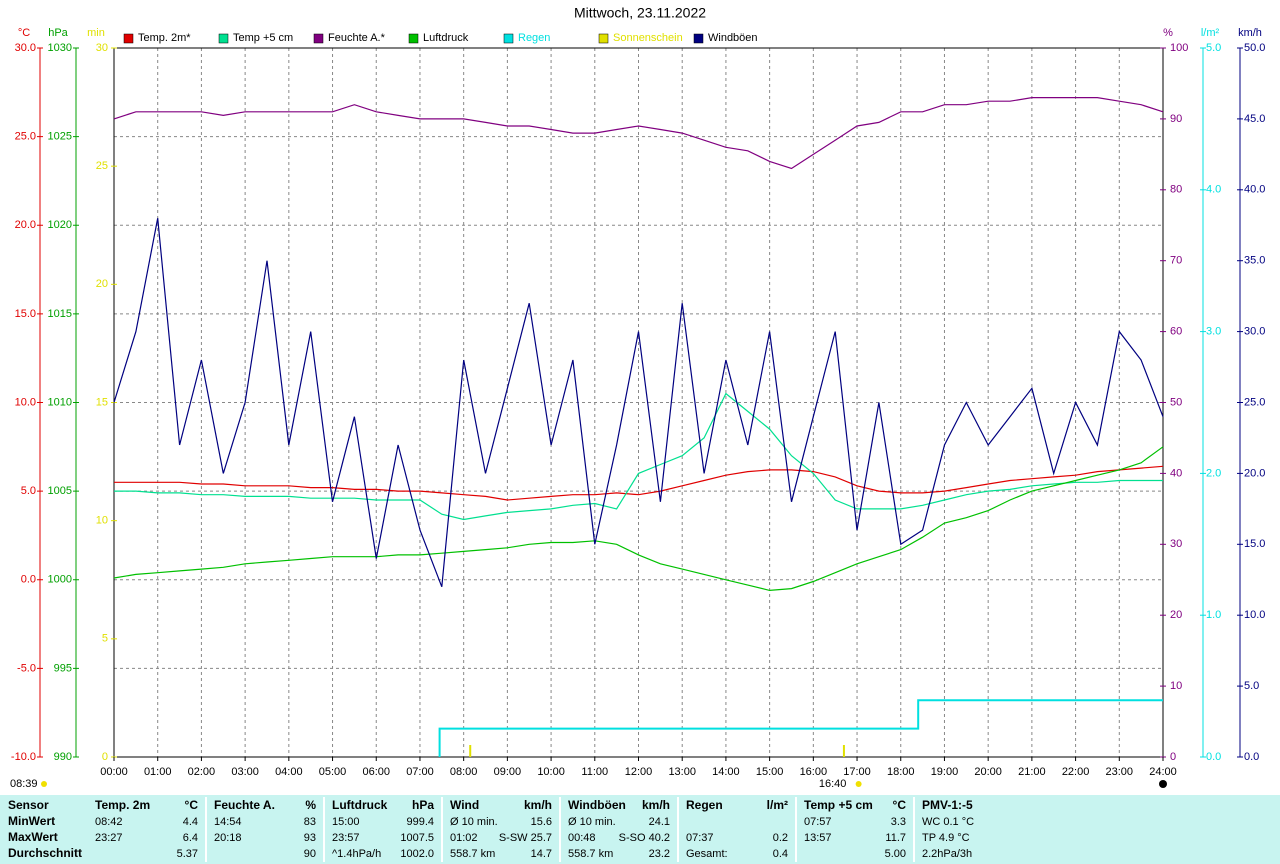 The image size is (1280, 864). Describe the element at coordinates (1176, 261) in the screenshot. I see `y-tick-label: 70` at that location.